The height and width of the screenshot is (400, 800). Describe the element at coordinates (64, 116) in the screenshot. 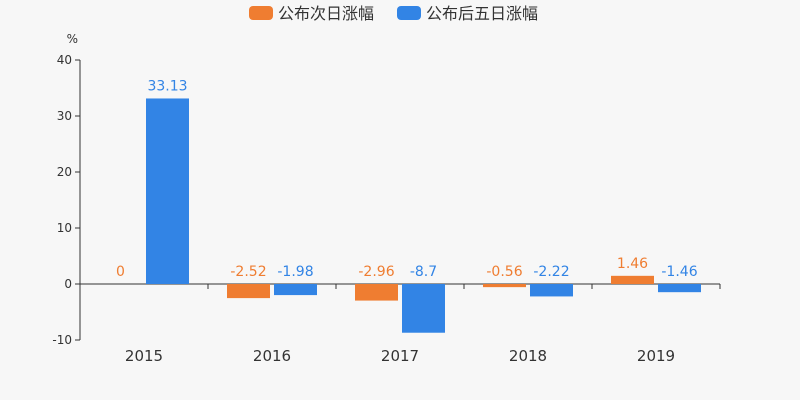

I see `y-tick-label: 30` at that location.